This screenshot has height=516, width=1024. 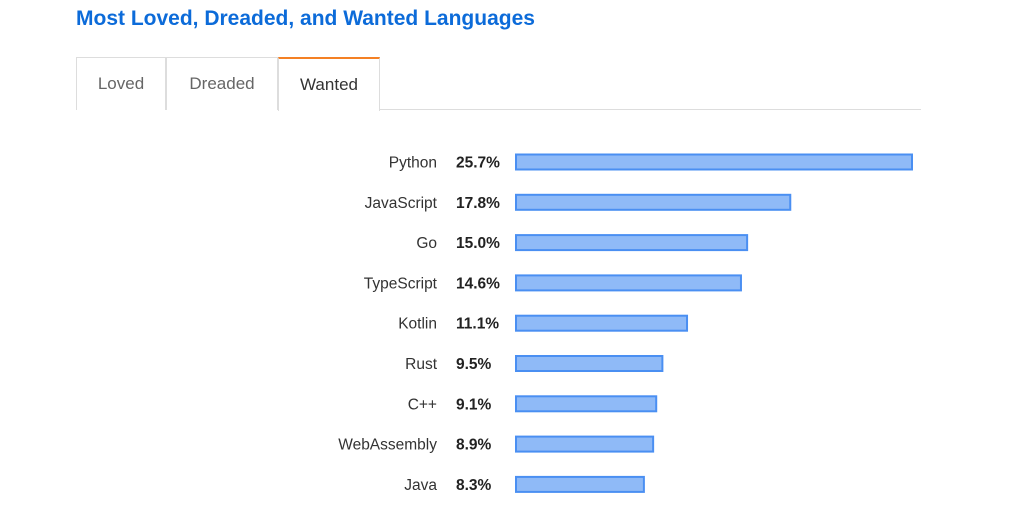 What do you see at coordinates (121, 83) in the screenshot?
I see `tab-loved: Loved` at bounding box center [121, 83].